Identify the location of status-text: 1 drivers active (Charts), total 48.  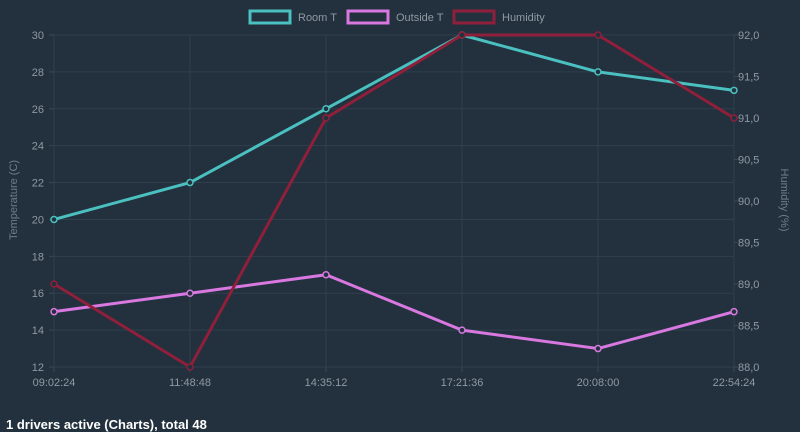
(106, 424).